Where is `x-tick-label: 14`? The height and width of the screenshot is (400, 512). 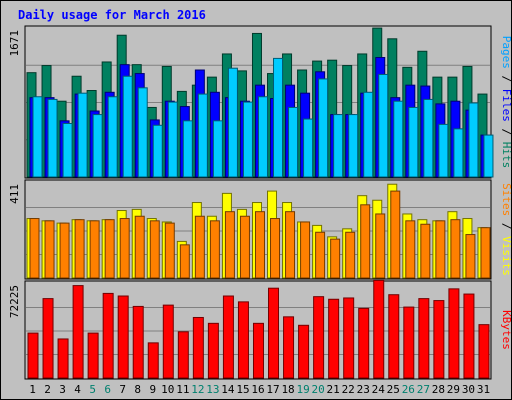
x-tick-label: 14 is located at coordinates (228, 389).